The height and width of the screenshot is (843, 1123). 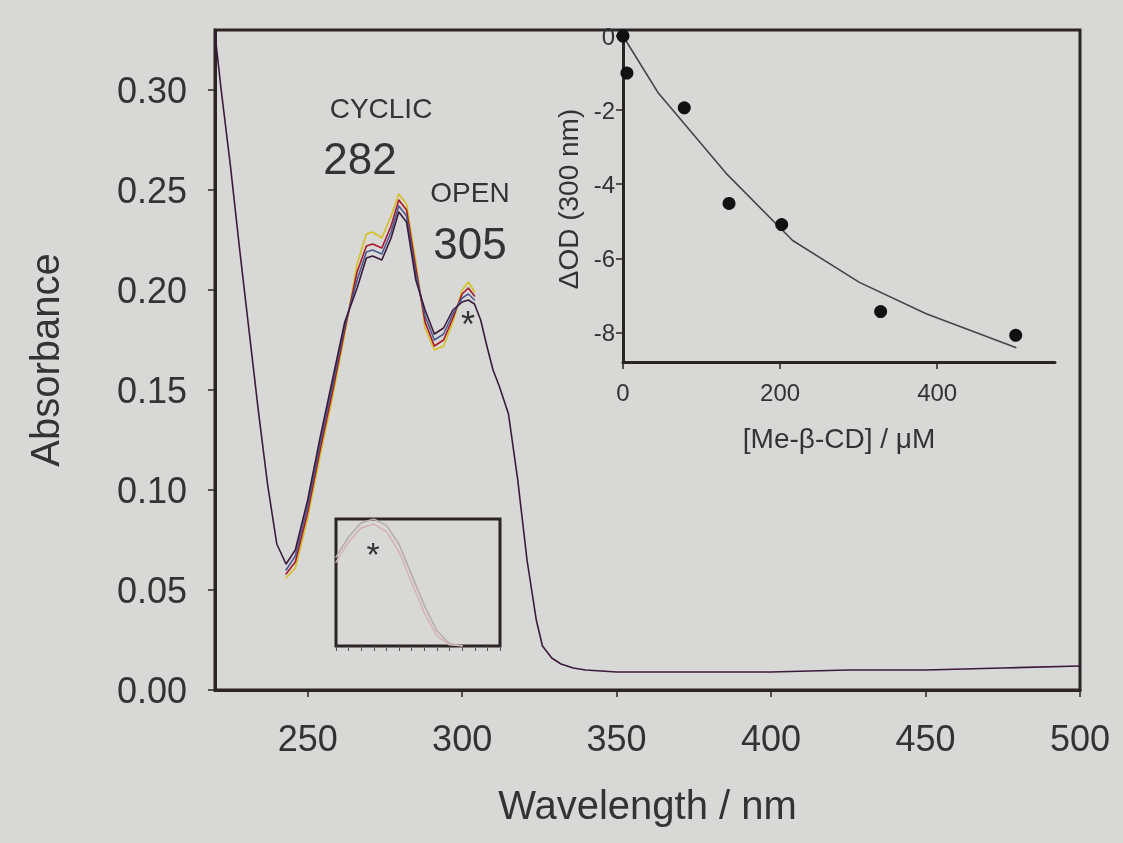 What do you see at coordinates (925, 738) in the screenshot?
I see `x-tick-label: 450` at bounding box center [925, 738].